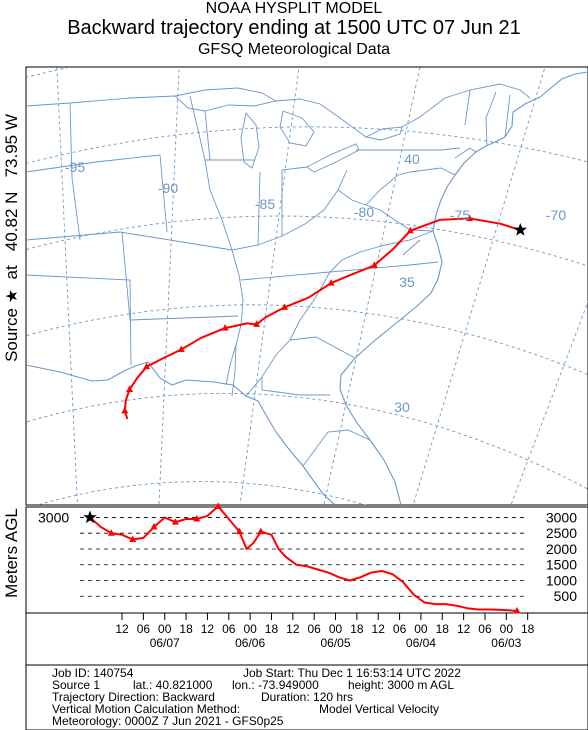 Image resolution: width=588 pixels, height=730 pixels. I want to click on meteorology-info: Meteorology: 0000Z 7 Jun 2021 - GFS0p25, so click(168, 721).